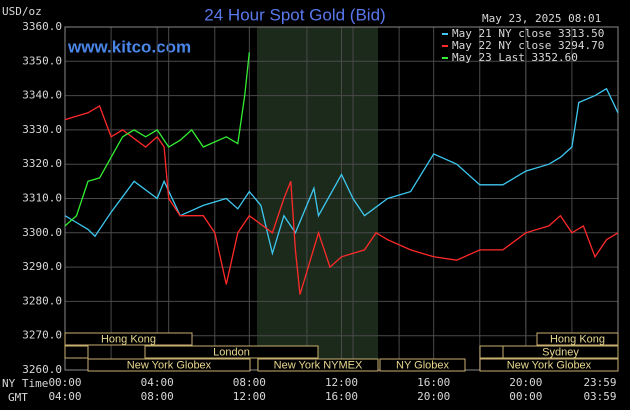 The height and width of the screenshot is (410, 630). Describe the element at coordinates (528, 45) in the screenshot. I see `legend-label: May 22 NY close 3294.70` at that location.